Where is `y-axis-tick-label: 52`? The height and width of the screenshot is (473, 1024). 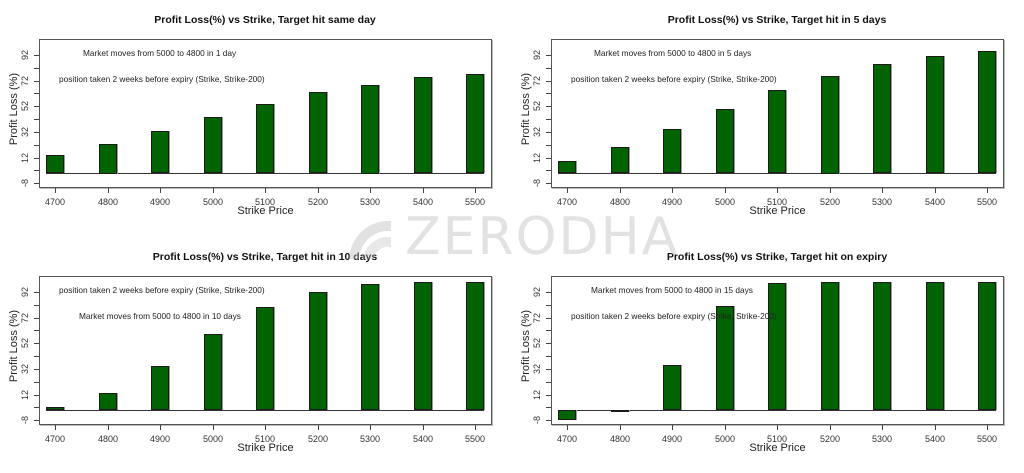
y-axis-tick-label: 52 is located at coordinates (25, 343).